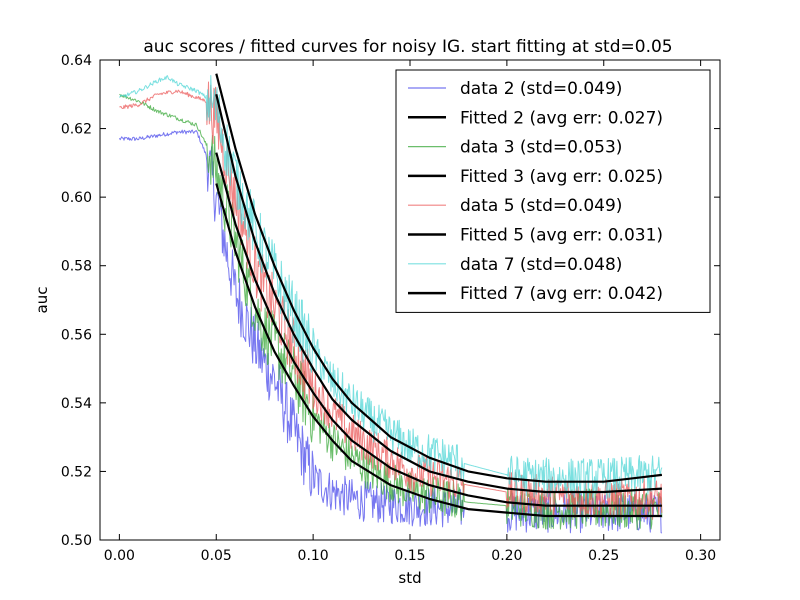 The width and height of the screenshot is (800, 600). Describe the element at coordinates (119, 556) in the screenshot. I see `x-tick-label: 0.00` at that location.